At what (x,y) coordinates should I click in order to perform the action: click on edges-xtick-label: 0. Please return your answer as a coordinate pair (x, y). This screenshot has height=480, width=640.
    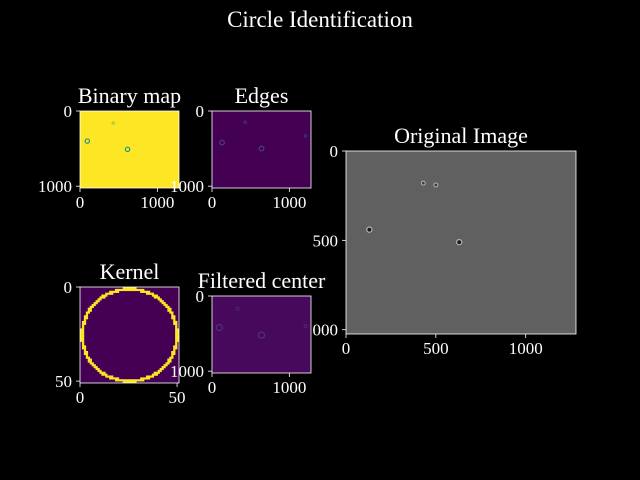
    Looking at the image, I should click on (212, 202).